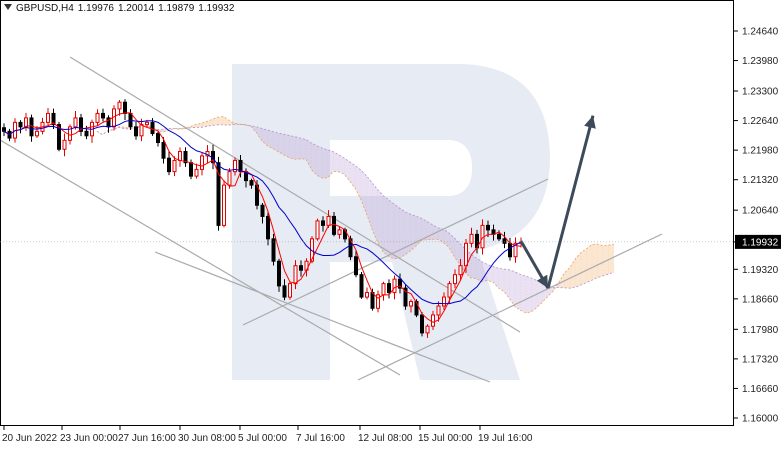  Describe the element at coordinates (320, 435) in the screenshot. I see `x-tick: 7 Jul 16:00` at that location.